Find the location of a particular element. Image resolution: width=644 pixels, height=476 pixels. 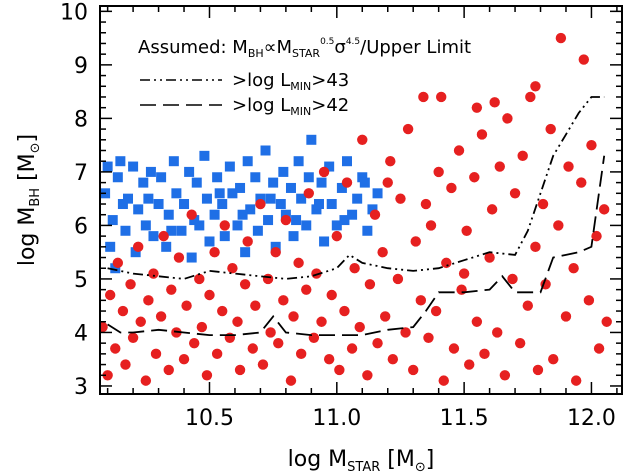

legend: >log LMIN>43 >log LMIN>42 is located at coordinates (244, 94).